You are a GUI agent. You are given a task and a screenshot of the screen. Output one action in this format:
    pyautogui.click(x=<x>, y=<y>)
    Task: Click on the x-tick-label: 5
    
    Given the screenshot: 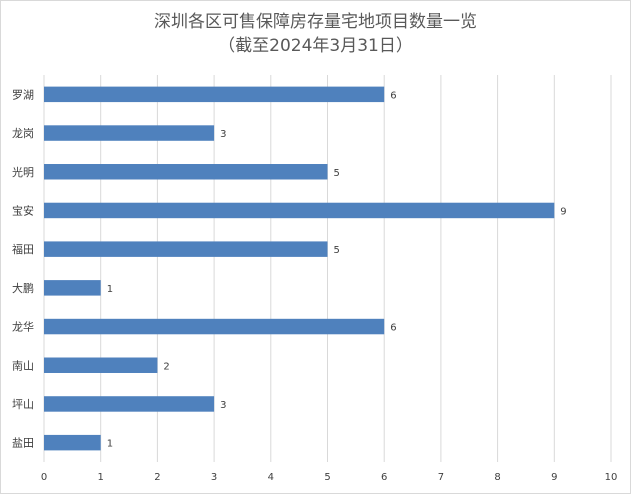 What is the action you would take?
    pyautogui.click(x=327, y=477)
    